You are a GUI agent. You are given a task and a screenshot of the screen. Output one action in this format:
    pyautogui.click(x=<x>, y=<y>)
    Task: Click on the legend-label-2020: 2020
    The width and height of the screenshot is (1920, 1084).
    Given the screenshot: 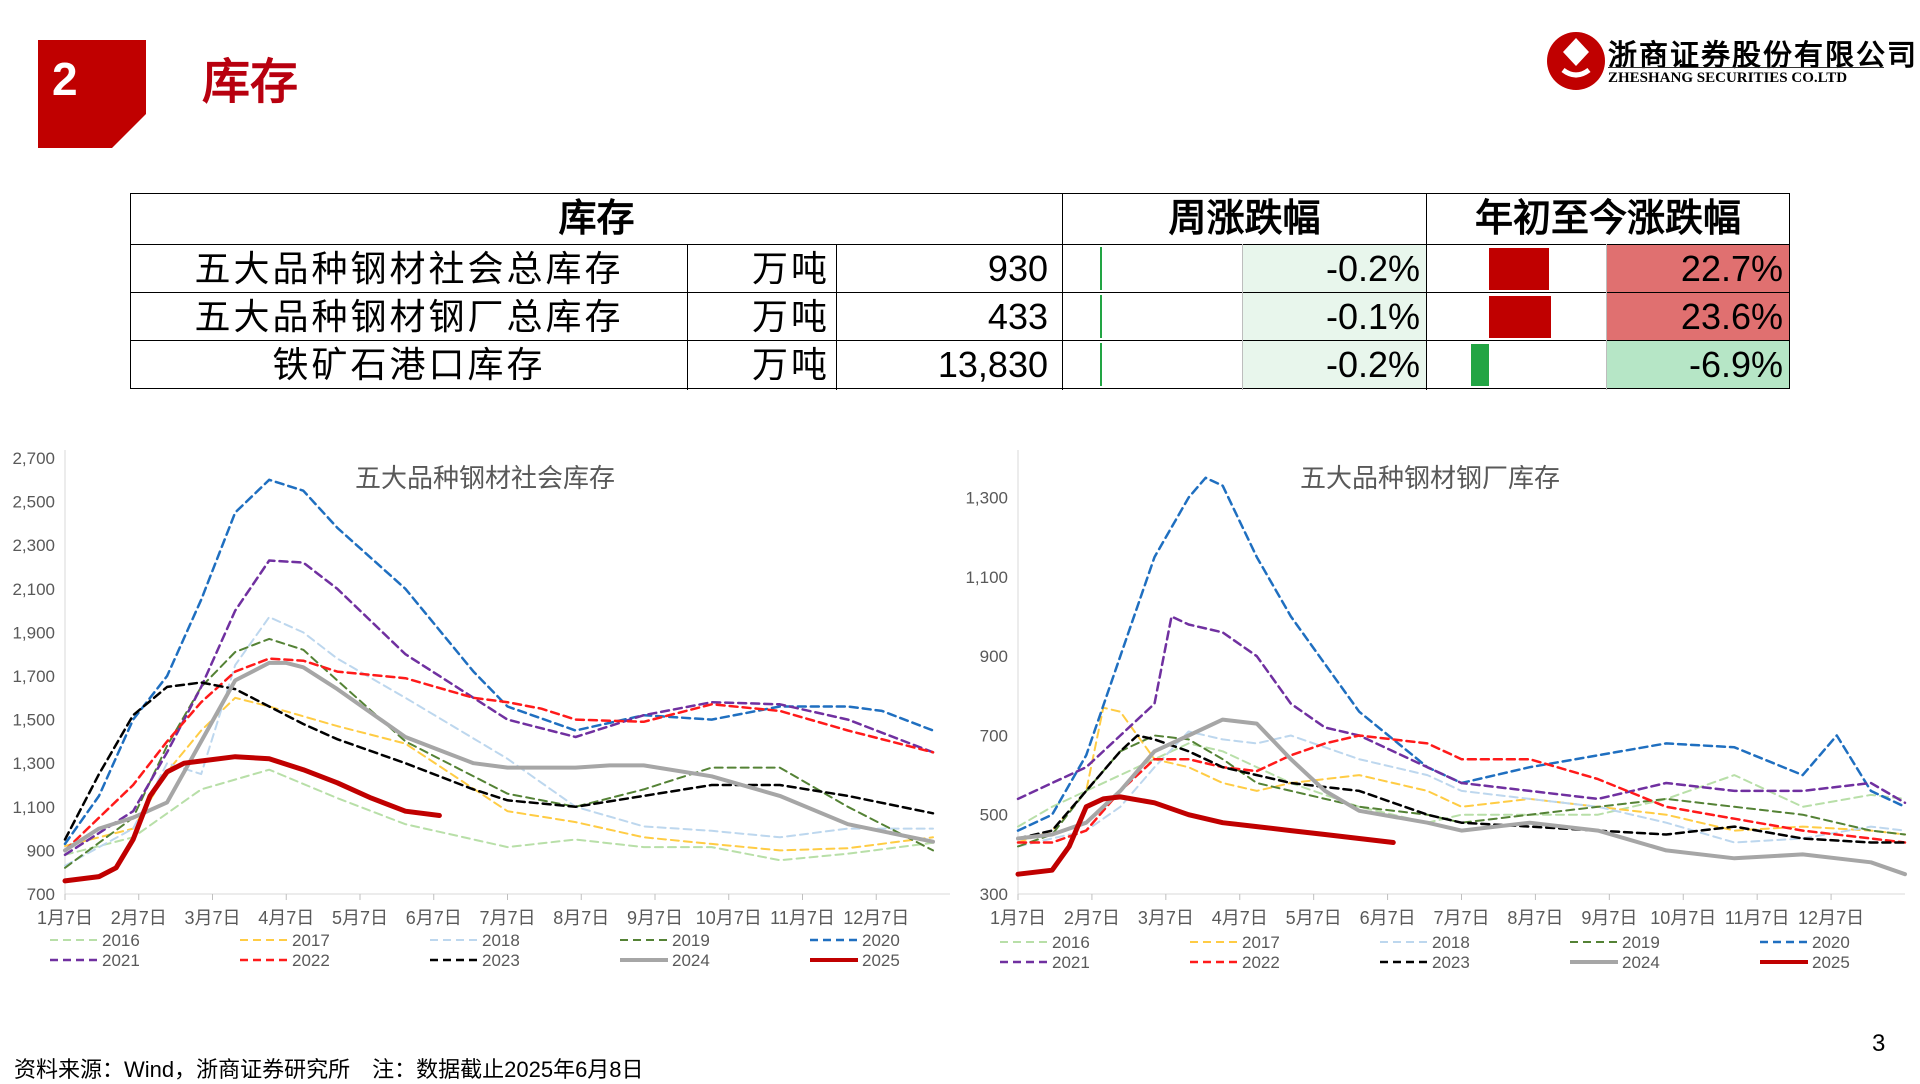 What is the action you would take?
    pyautogui.click(x=881, y=940)
    